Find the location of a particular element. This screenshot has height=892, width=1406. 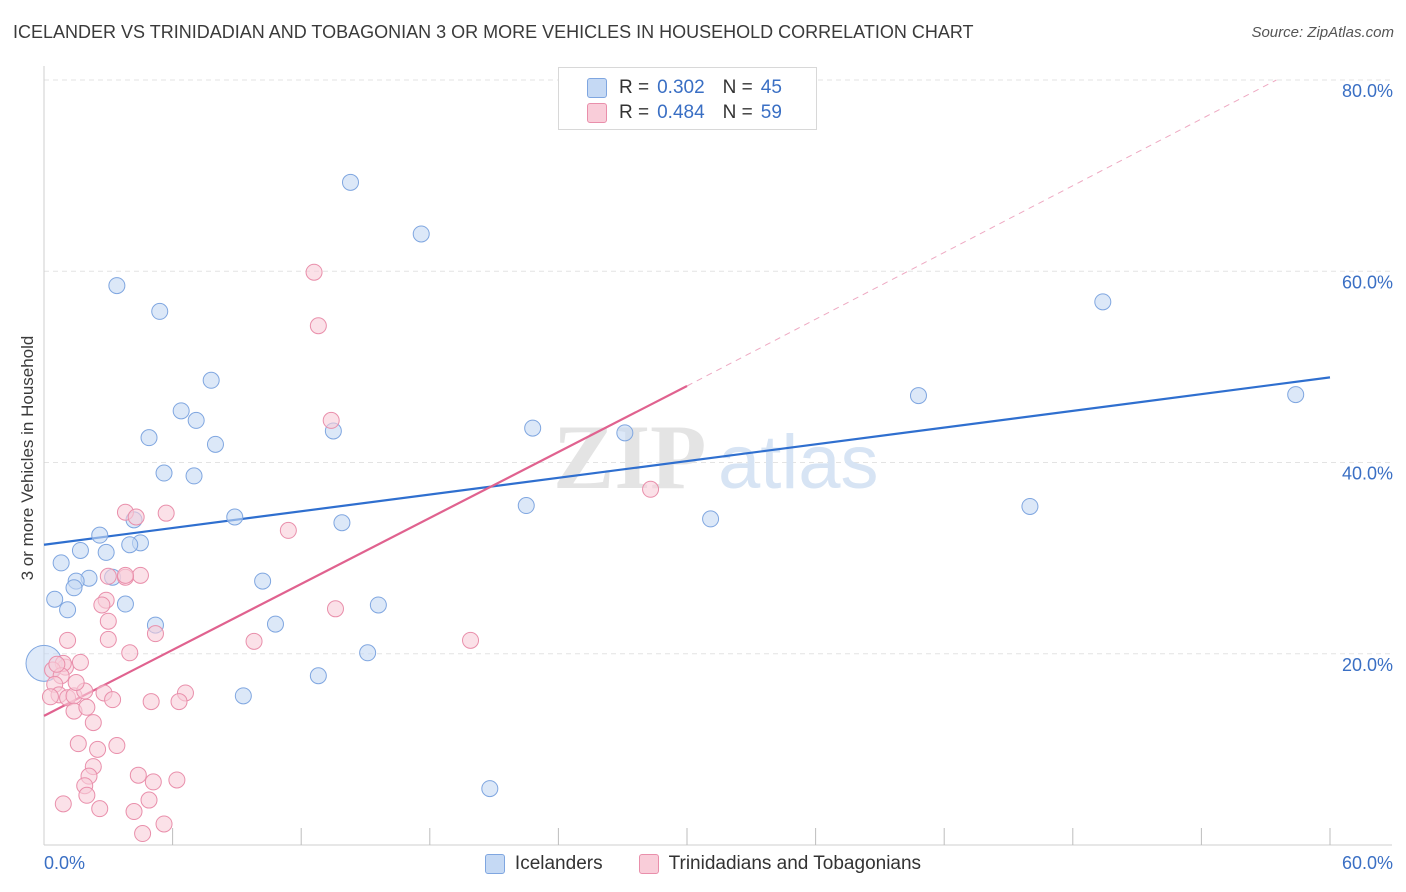

y-tick-label: 60.0% is located at coordinates (1367, 282).